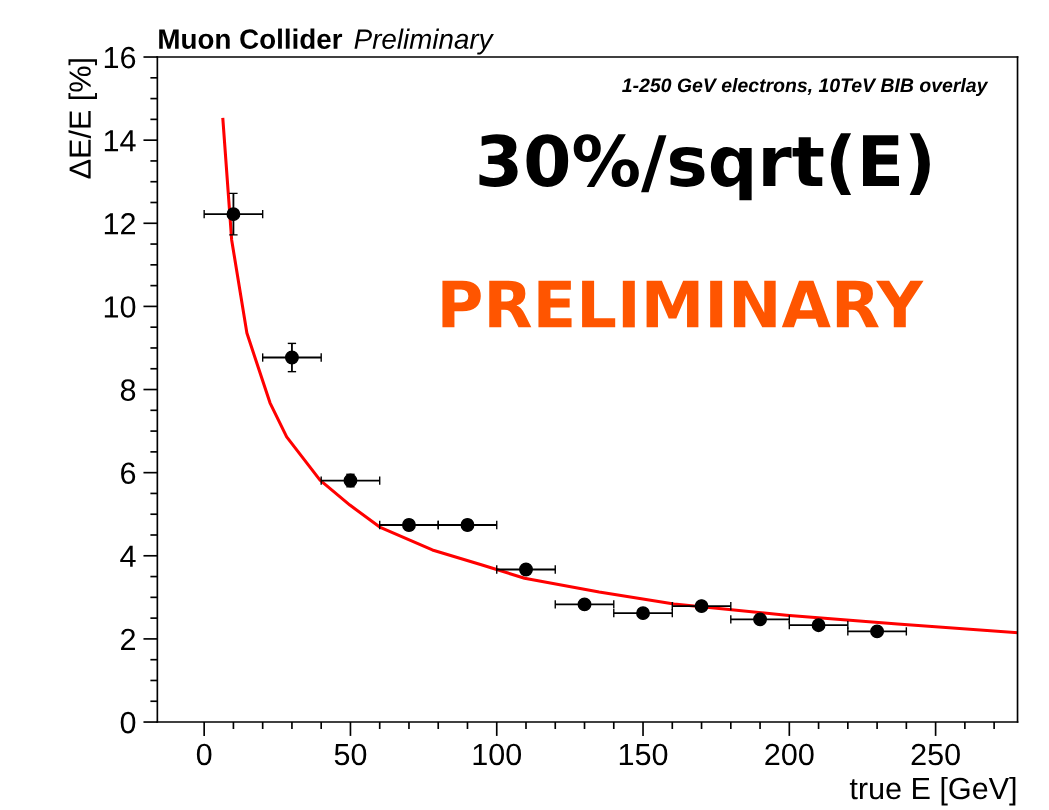 This screenshot has height=810, width=1049. What do you see at coordinates (128, 473) in the screenshot?
I see `y-tick-label: 6` at bounding box center [128, 473].